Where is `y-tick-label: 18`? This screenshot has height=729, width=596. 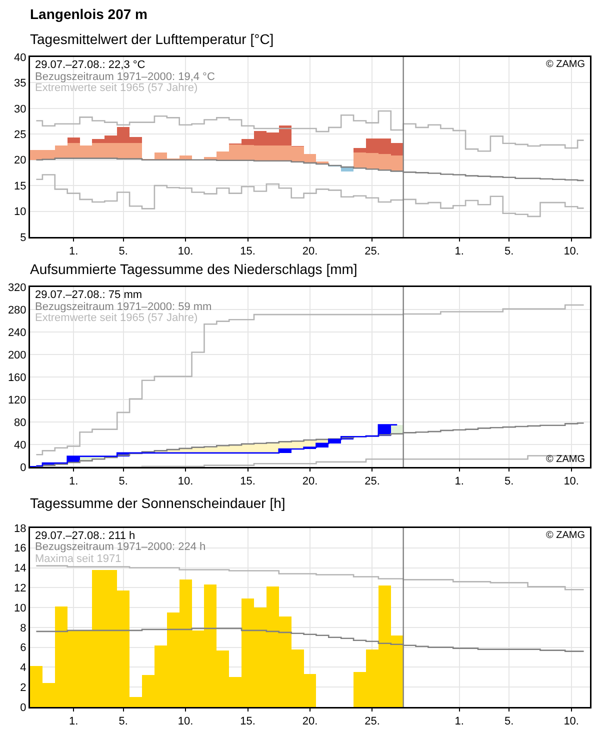 y-tick-label: 18 is located at coordinates (20, 528).